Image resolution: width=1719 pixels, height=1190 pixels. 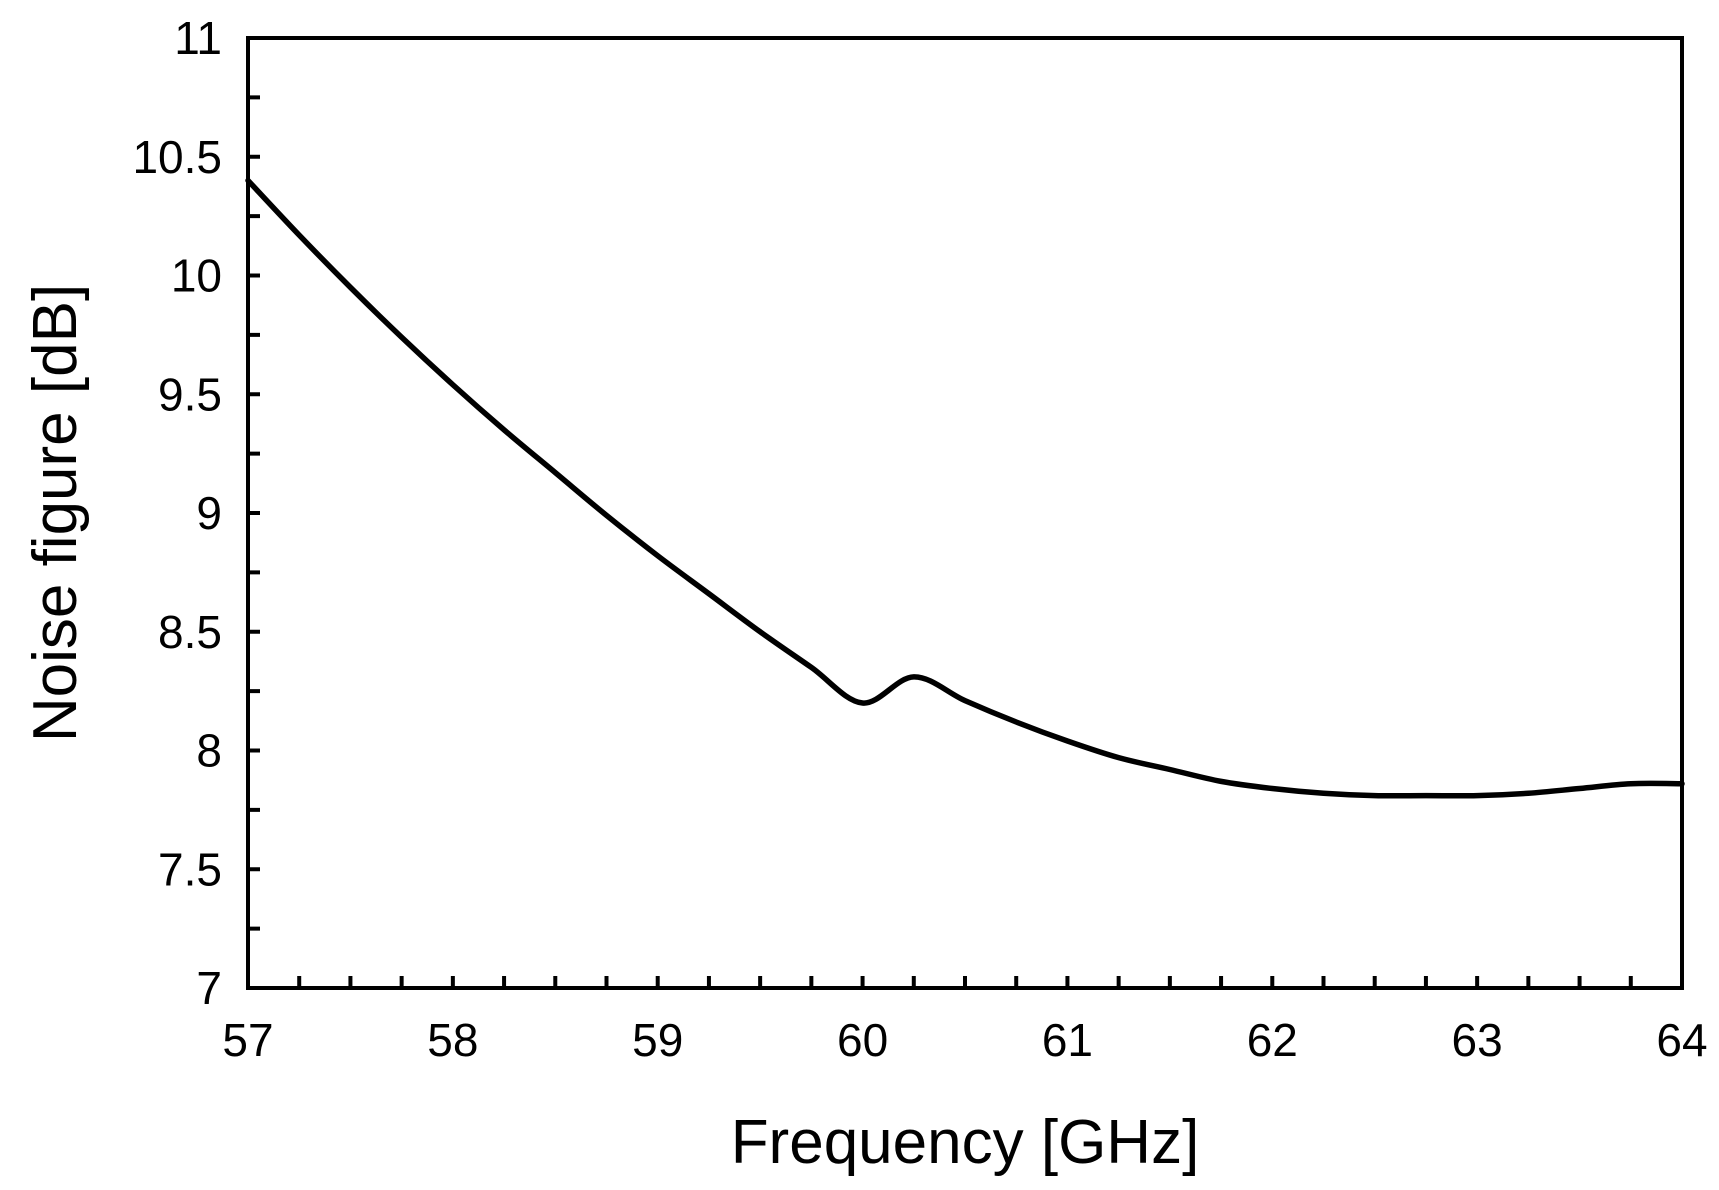 I want to click on y-tick-label: 8, so click(x=209, y=751).